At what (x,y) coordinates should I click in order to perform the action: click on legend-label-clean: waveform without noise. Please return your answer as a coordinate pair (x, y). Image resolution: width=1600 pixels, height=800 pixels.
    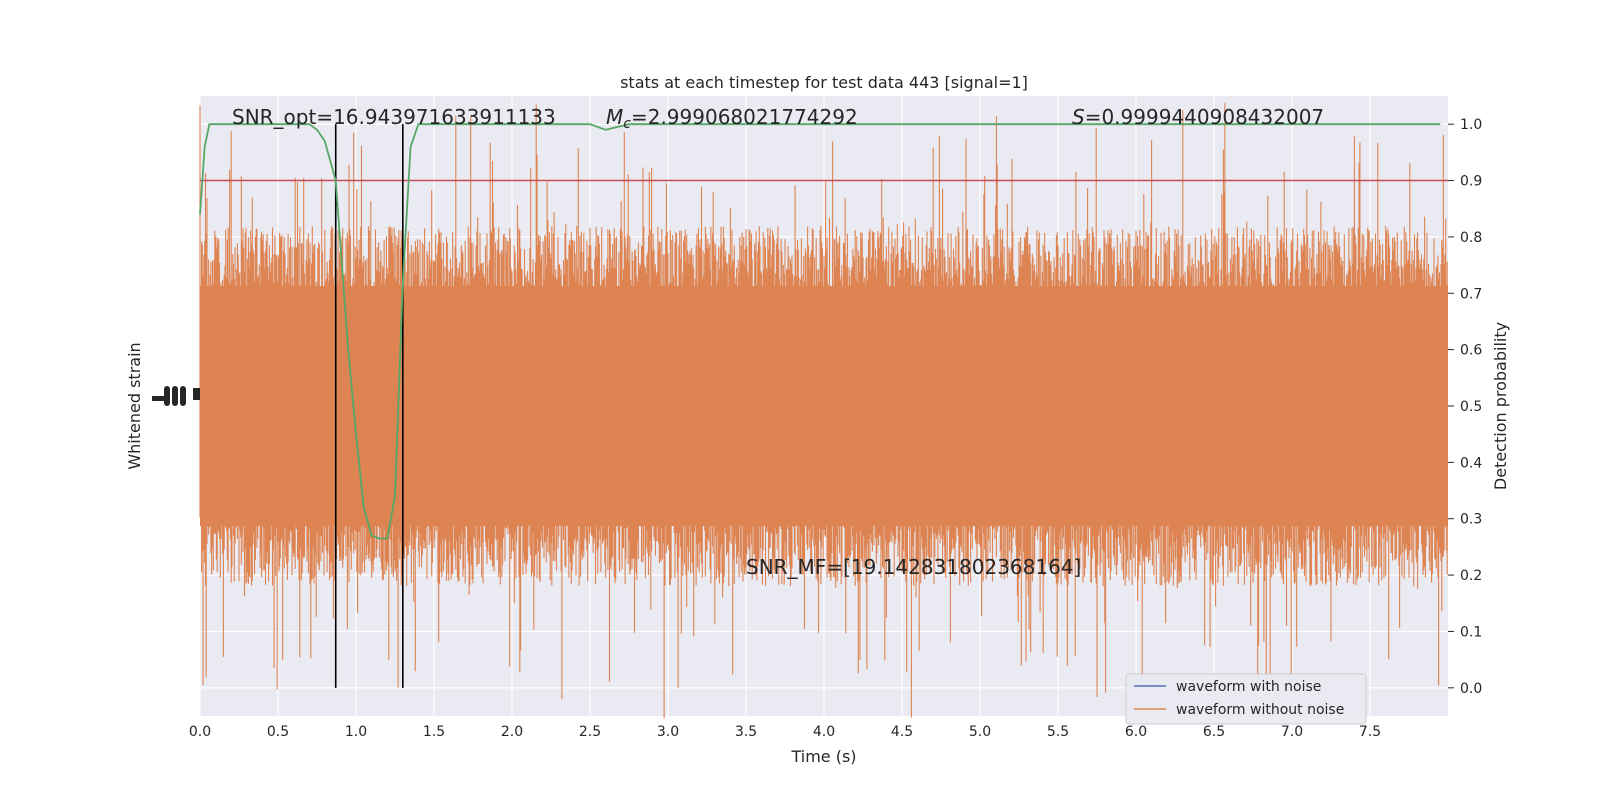
    Looking at the image, I should click on (1260, 710).